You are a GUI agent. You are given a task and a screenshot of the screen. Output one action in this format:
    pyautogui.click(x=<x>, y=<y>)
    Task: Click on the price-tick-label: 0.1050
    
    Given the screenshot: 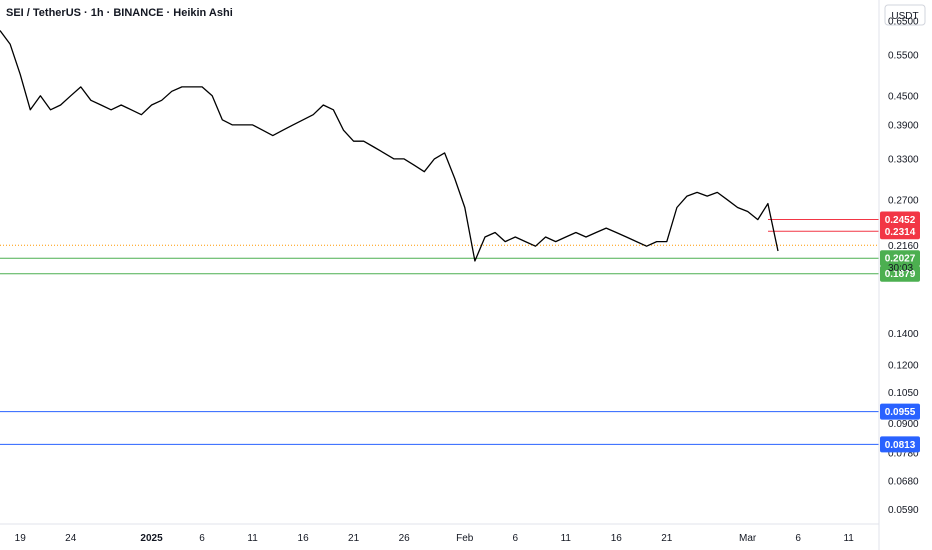 What is the action you would take?
    pyautogui.click(x=903, y=393)
    